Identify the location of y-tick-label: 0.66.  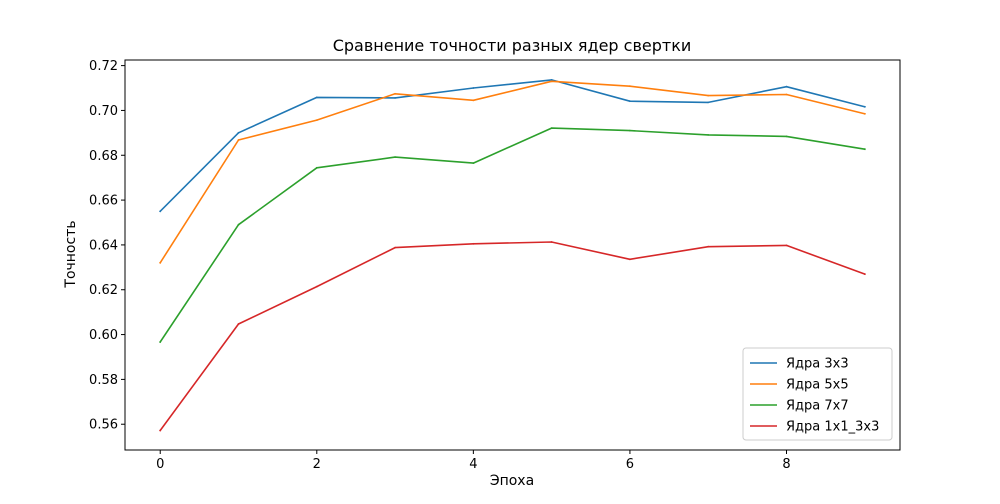
(103, 201).